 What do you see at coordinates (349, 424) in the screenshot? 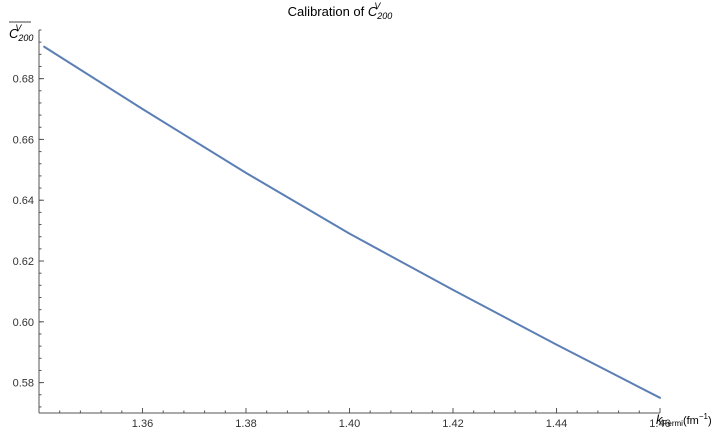
I see `x-tick-label: 1.40` at bounding box center [349, 424].